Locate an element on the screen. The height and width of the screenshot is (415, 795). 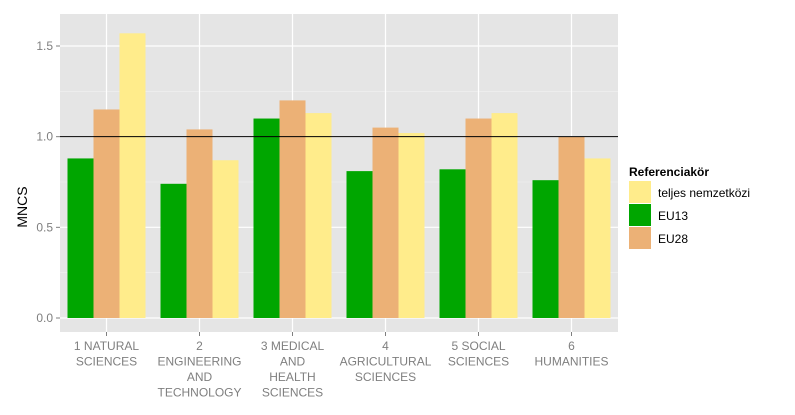
legend-label: EU28 is located at coordinates (673, 239).